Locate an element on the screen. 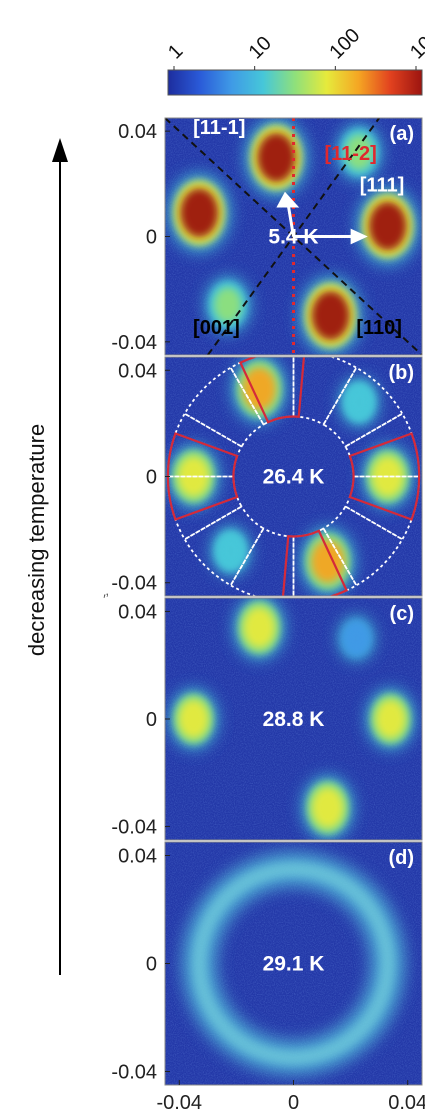  integration-sectors is located at coordinates (293, 476).